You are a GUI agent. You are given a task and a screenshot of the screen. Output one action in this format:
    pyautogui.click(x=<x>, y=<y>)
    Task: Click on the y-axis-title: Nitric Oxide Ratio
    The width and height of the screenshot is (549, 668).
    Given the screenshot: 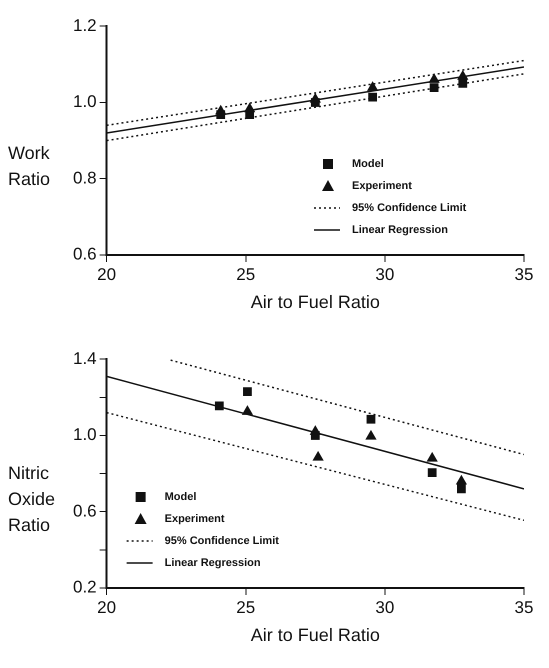 What is the action you would take?
    pyautogui.click(x=32, y=499)
    